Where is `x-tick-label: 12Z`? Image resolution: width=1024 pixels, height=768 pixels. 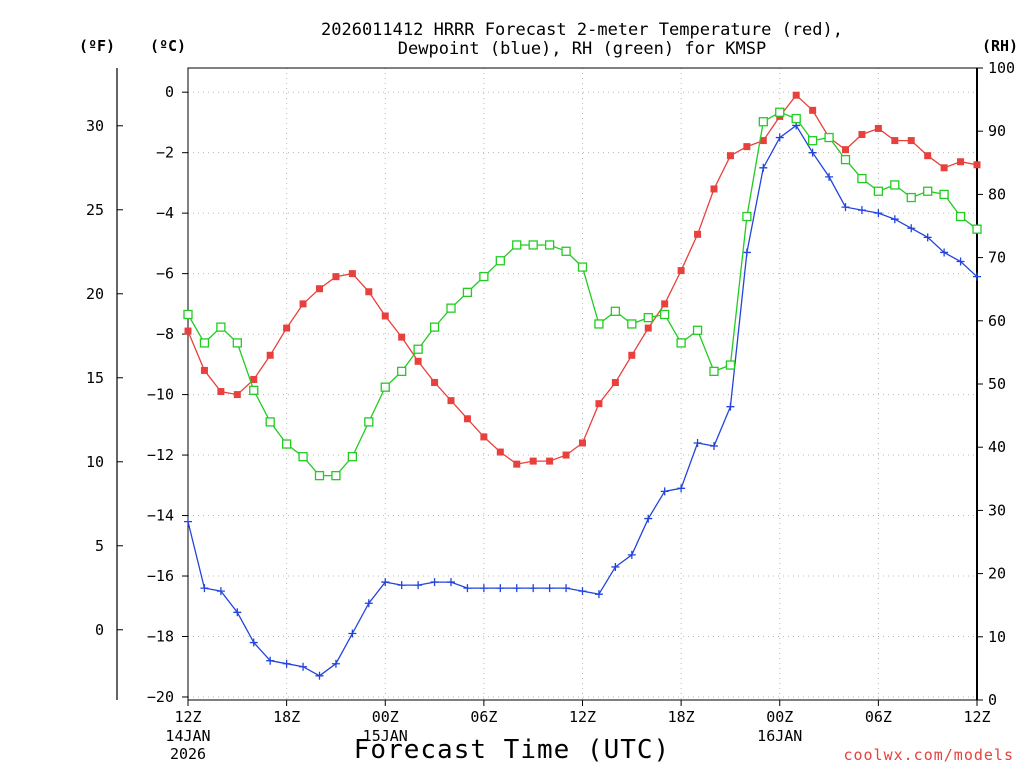 x-tick-label: 12Z is located at coordinates (976, 717).